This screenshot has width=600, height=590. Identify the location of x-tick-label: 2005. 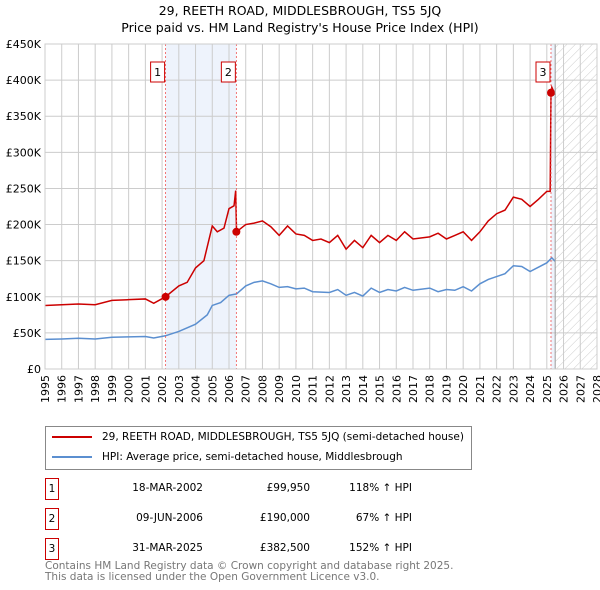
(212, 389).